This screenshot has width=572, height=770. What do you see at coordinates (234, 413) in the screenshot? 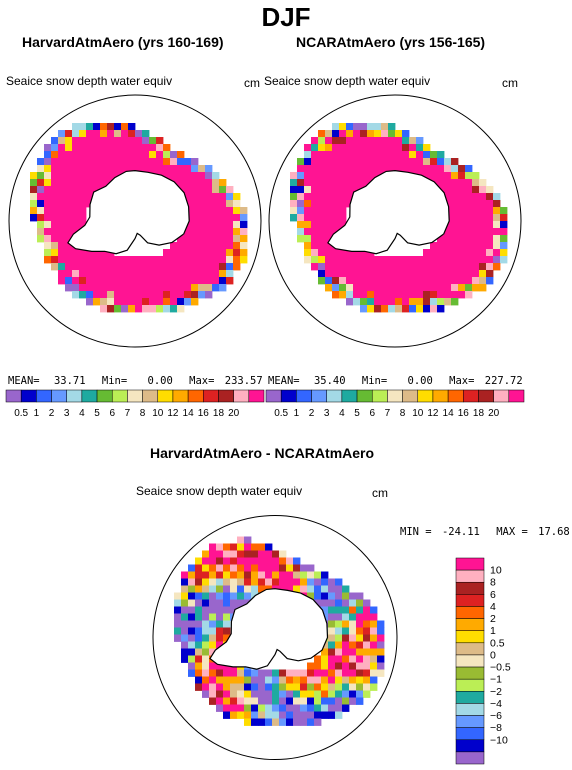
I see `colorbar-tick-label: 20` at bounding box center [234, 413].